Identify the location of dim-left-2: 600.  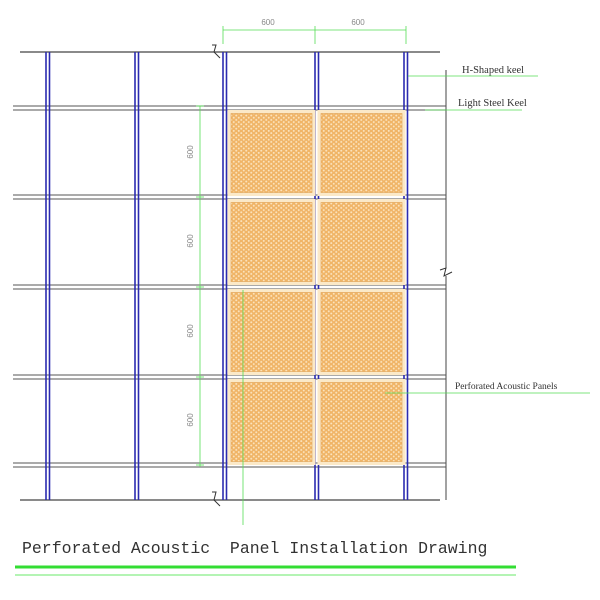
(190, 241).